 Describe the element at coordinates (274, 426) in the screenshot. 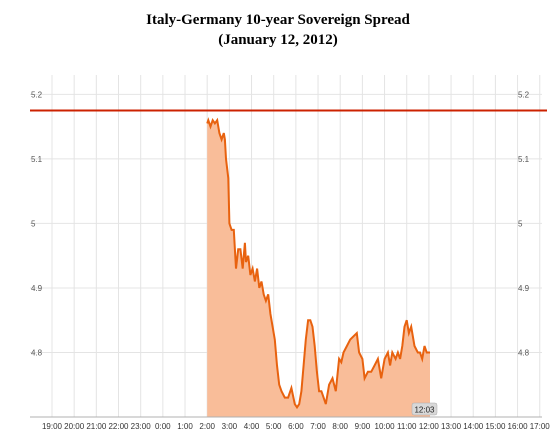

I see `x-tick-label: 5:00` at that location.